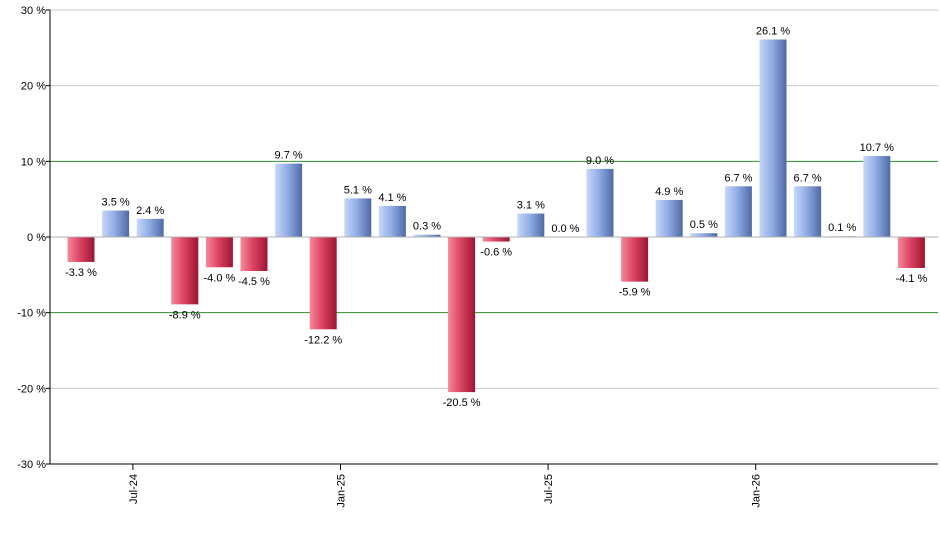 The width and height of the screenshot is (940, 550). Describe the element at coordinates (912, 279) in the screenshot. I see `data-label: -4.1 %` at that location.